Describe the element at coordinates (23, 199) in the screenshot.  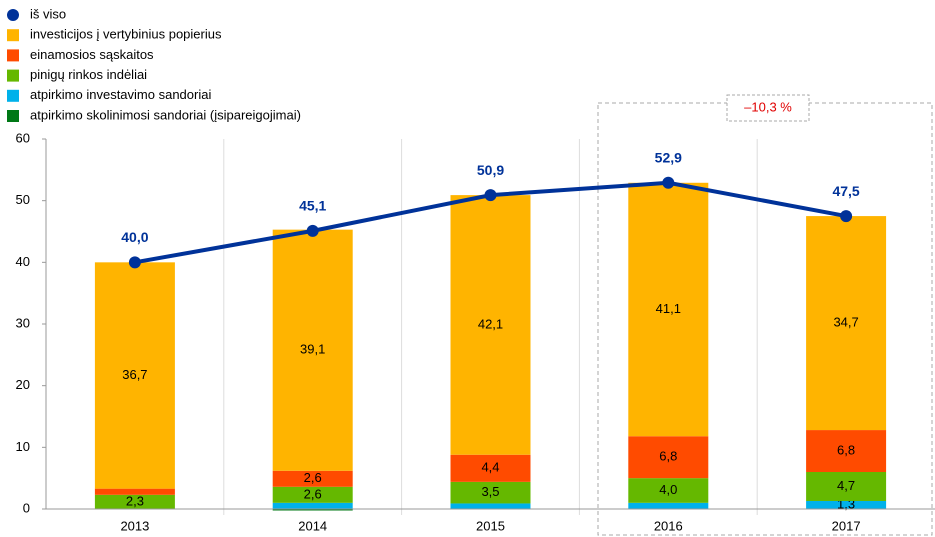
I see `y-tick-label: 50` at that location.